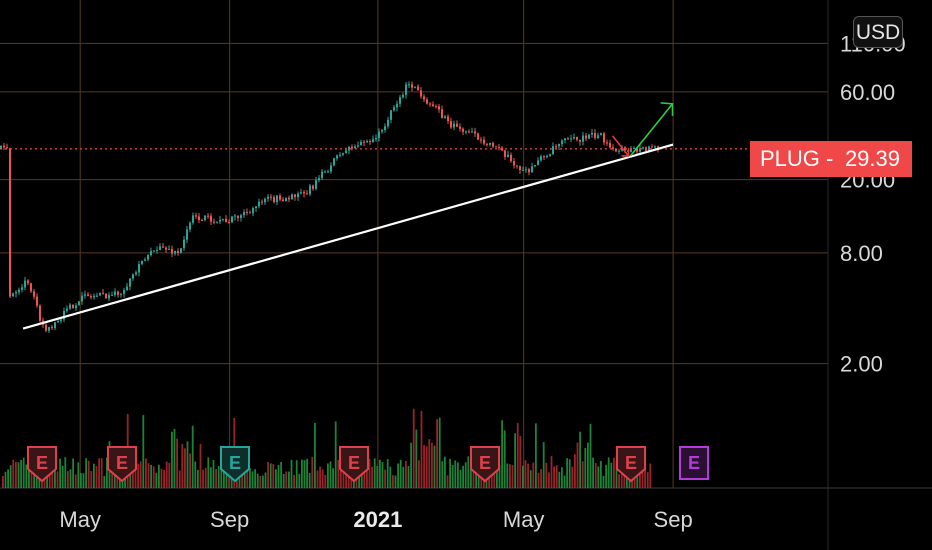 This screenshot has height=550, width=932. What do you see at coordinates (878, 32) in the screenshot?
I see `currency-button: USD` at bounding box center [878, 32].